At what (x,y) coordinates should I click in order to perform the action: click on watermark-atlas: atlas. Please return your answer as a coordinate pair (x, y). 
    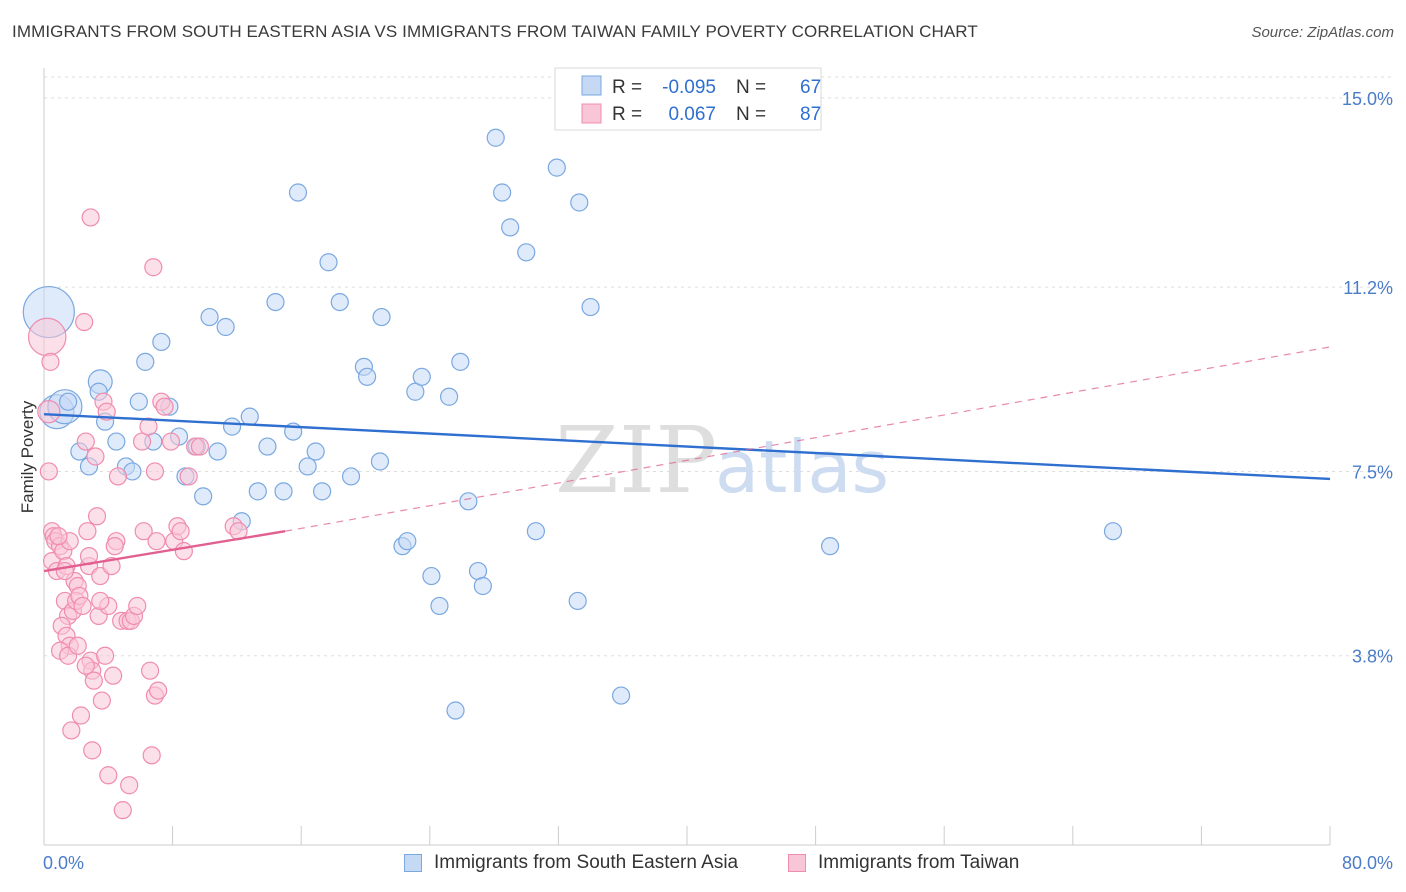
    Looking at the image, I should click on (802, 467).